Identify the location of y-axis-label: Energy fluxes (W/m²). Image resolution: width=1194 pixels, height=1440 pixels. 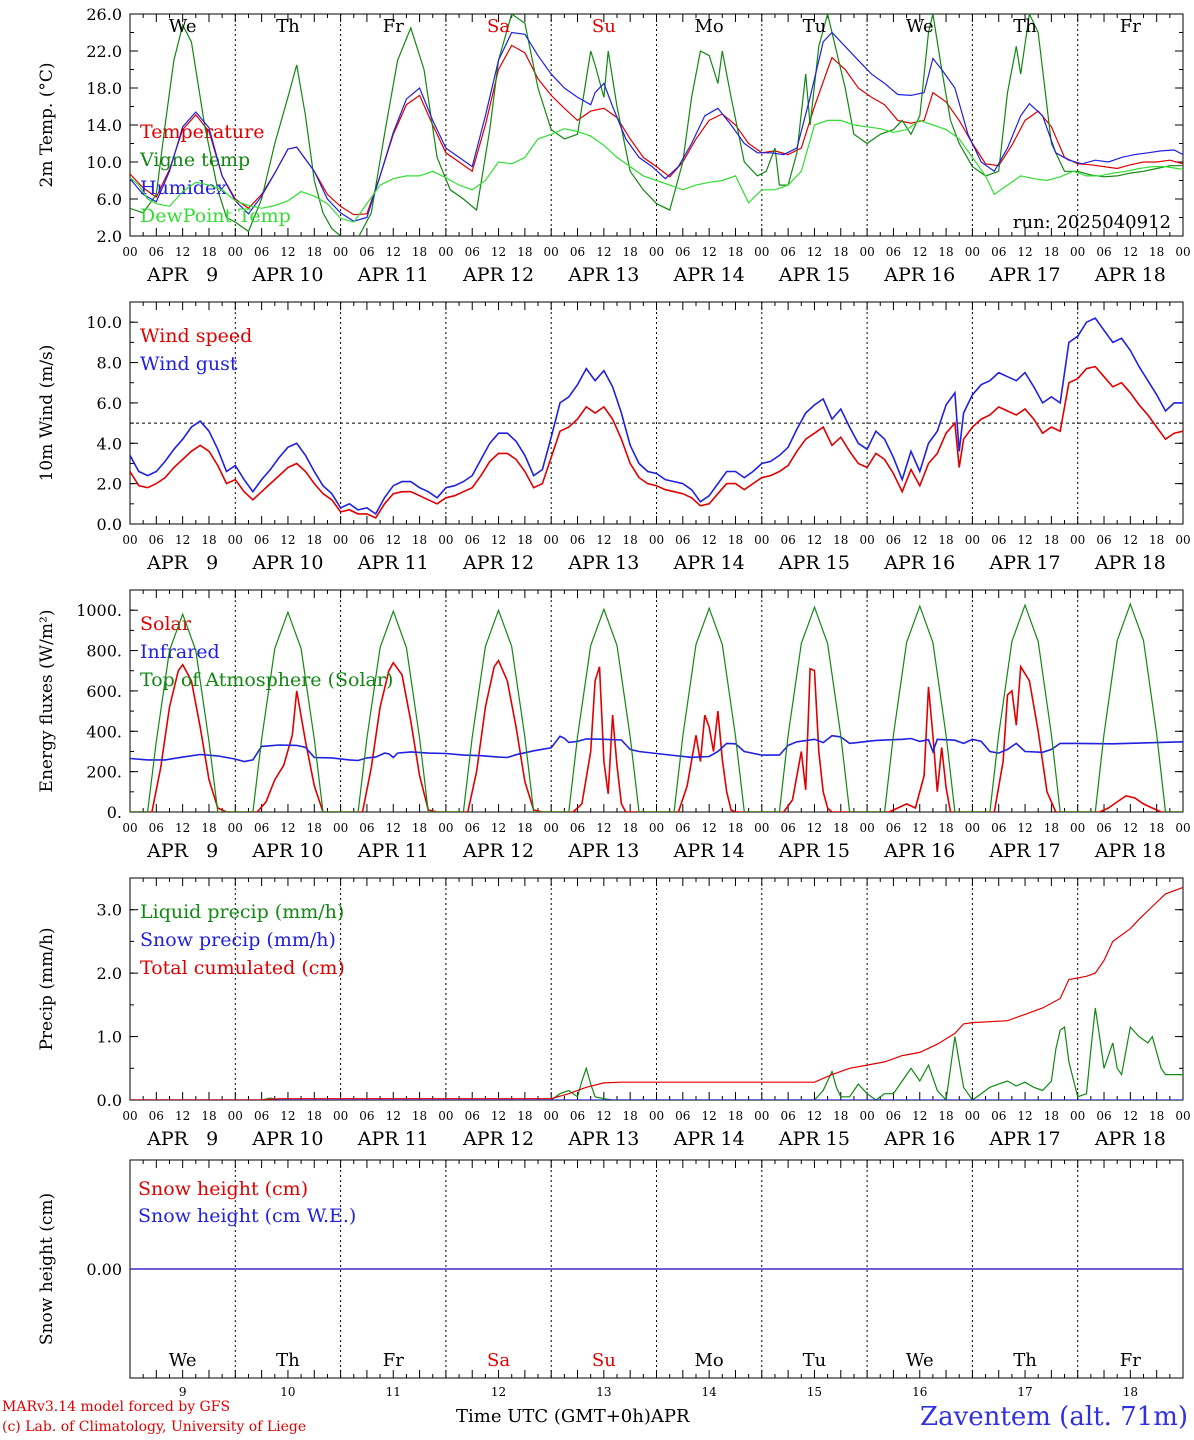
(47, 701).